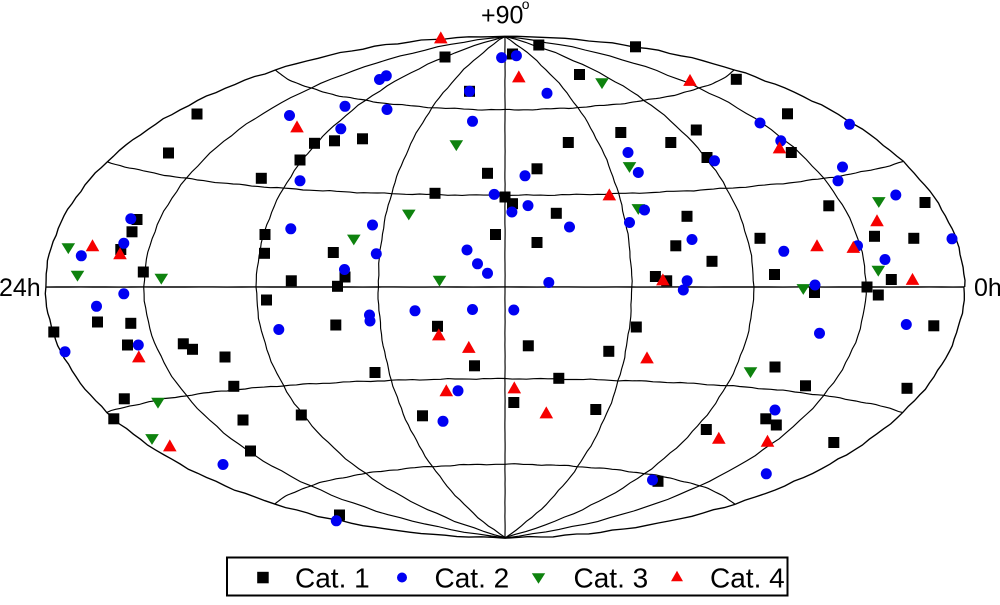  Describe the element at coordinates (526, 6) in the screenshot. I see `svg-text: o` at that location.